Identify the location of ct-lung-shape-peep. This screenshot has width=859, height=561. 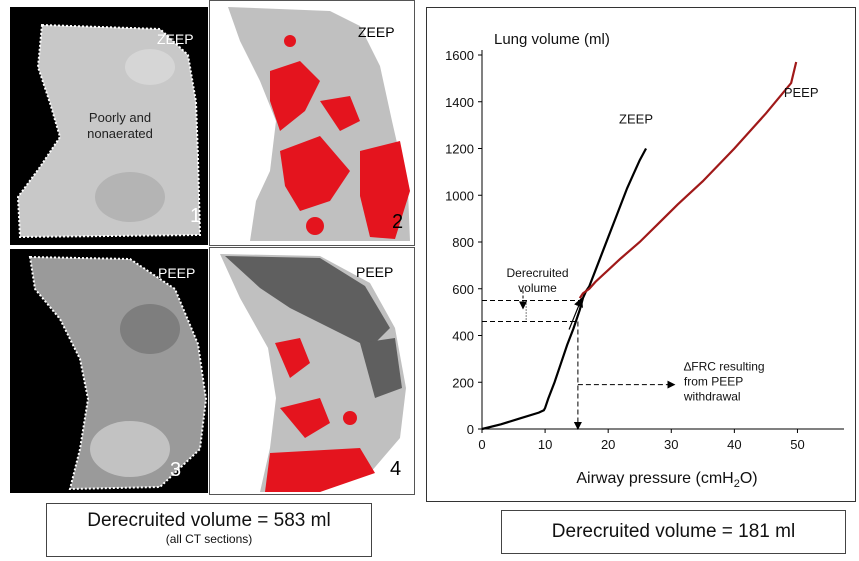
(118, 373).